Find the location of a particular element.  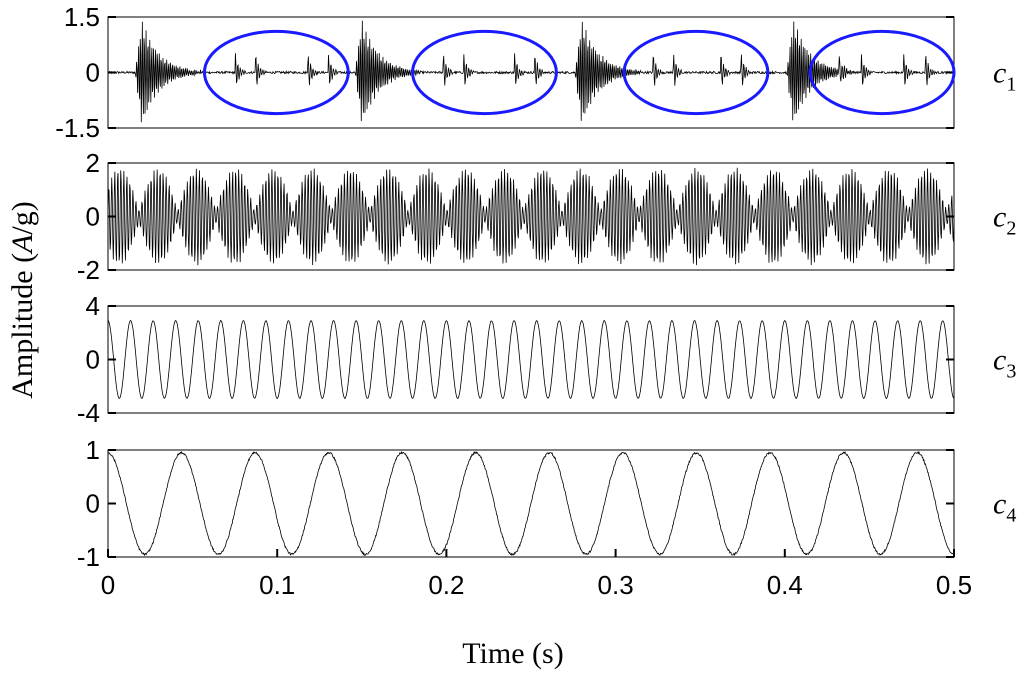

y-tick-label: -1.5 is located at coordinates (77, 128).